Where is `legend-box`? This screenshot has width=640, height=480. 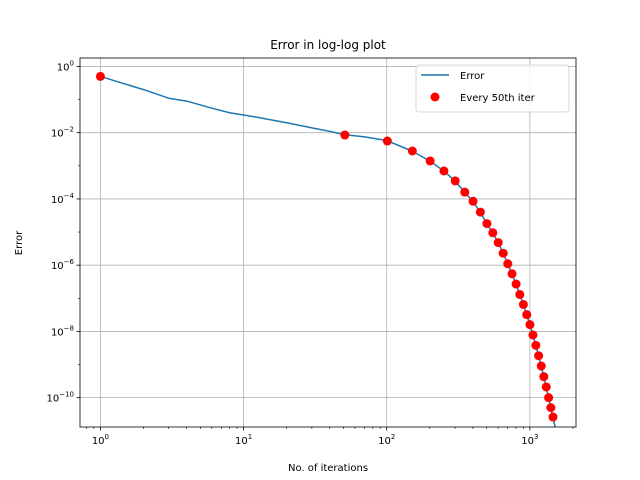
legend-box is located at coordinates (492, 88).